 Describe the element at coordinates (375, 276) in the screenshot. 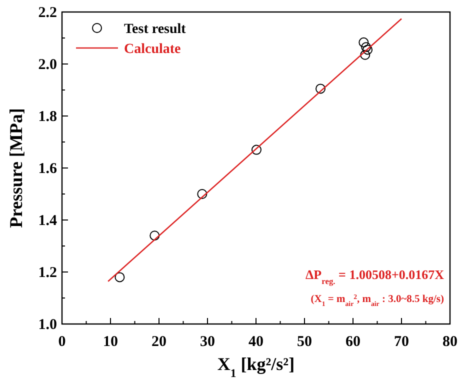

I see `annotation: ΔP$_{reg.}$ = 1.00508+0.0167X` at that location.